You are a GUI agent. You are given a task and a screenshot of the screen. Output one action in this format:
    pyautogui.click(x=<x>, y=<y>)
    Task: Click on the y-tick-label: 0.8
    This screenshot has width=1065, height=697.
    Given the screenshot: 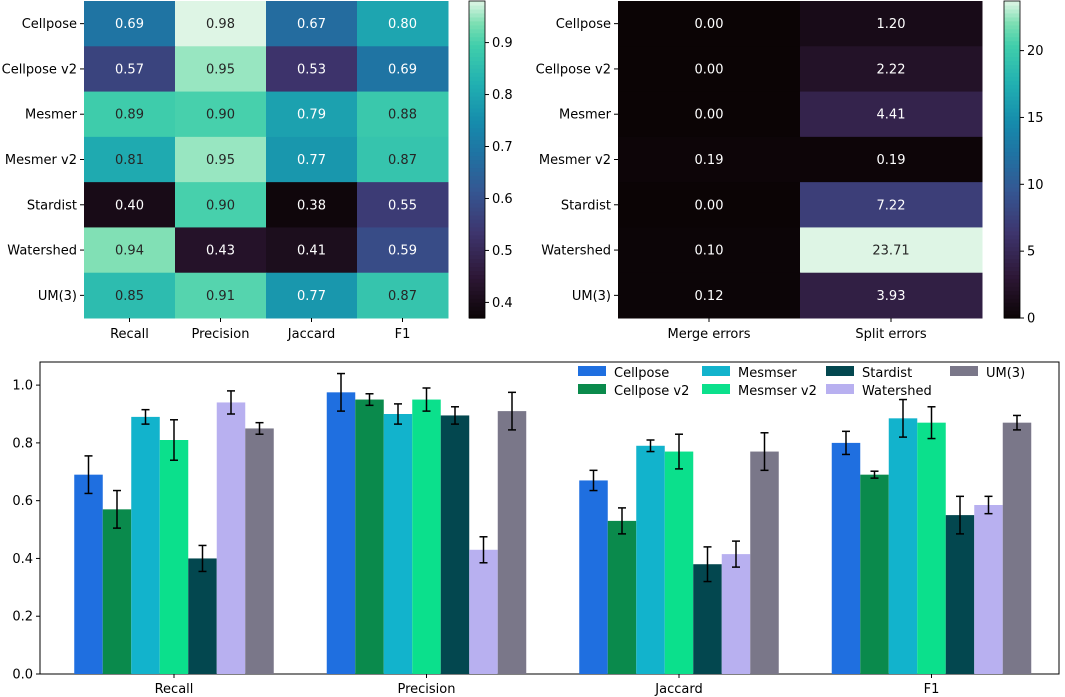 What is the action you would take?
    pyautogui.click(x=22, y=443)
    